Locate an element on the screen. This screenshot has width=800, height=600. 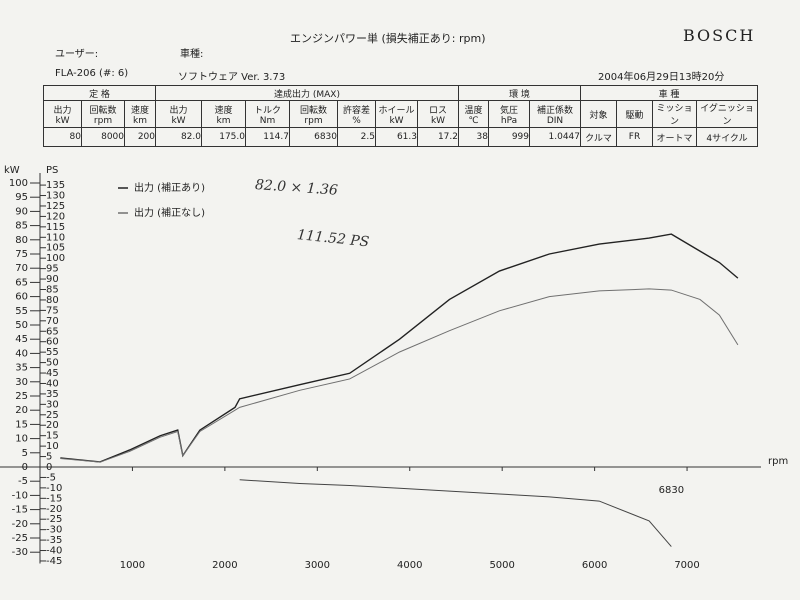
y2-tick-label: 125 is located at coordinates (55, 206).